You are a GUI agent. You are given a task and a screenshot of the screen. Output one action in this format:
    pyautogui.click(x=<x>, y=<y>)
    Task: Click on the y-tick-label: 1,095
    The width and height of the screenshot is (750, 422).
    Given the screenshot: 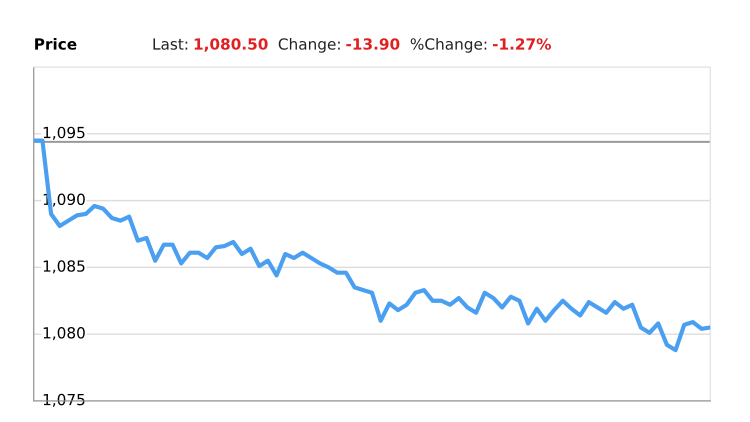 What is the action you would take?
    pyautogui.click(x=64, y=133)
    